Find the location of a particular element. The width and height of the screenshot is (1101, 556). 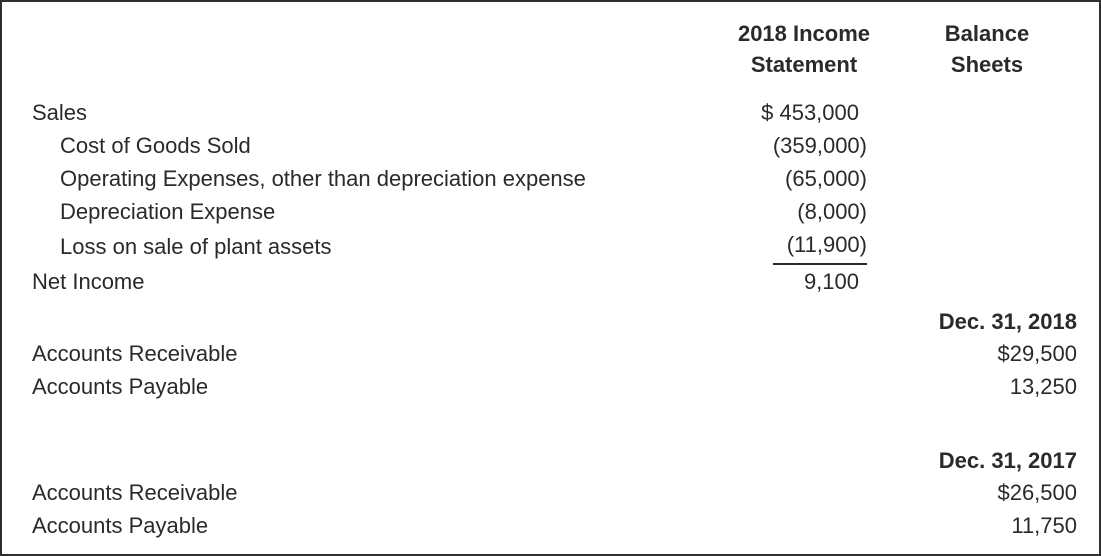

row-depreciation-expense: Depreciation Expense (8,000) is located at coordinates (550, 211).